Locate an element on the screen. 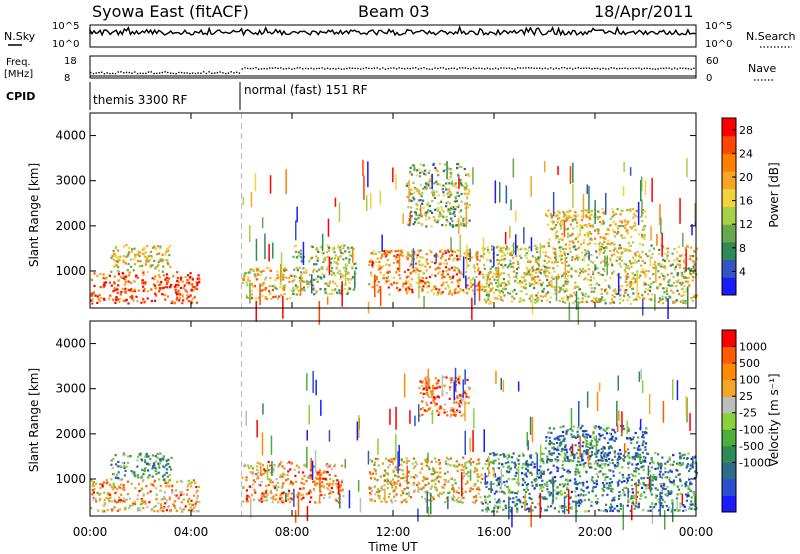 This screenshot has height=554, width=800. noise-left-tick-top: 10^5 is located at coordinates (65, 26).